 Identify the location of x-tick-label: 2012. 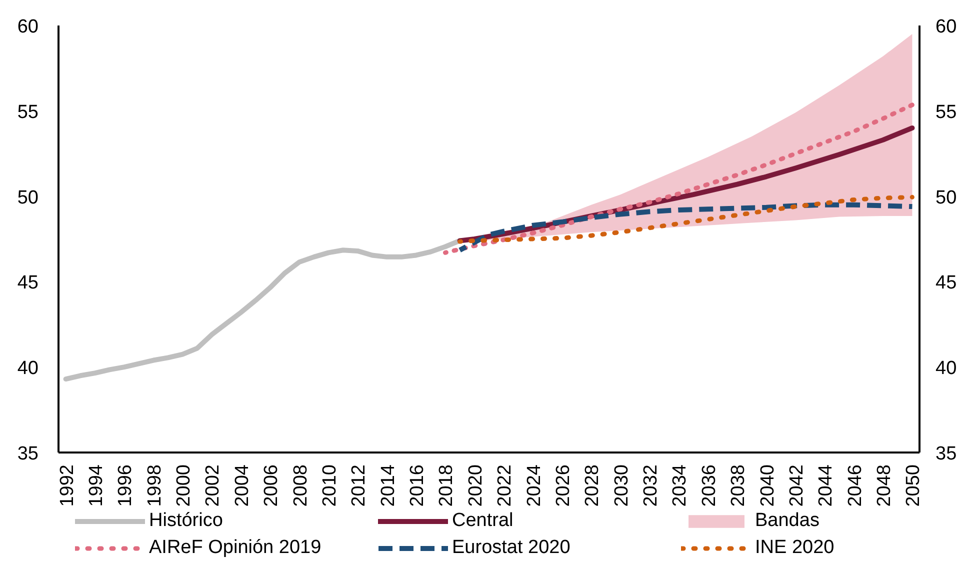
(359, 485).